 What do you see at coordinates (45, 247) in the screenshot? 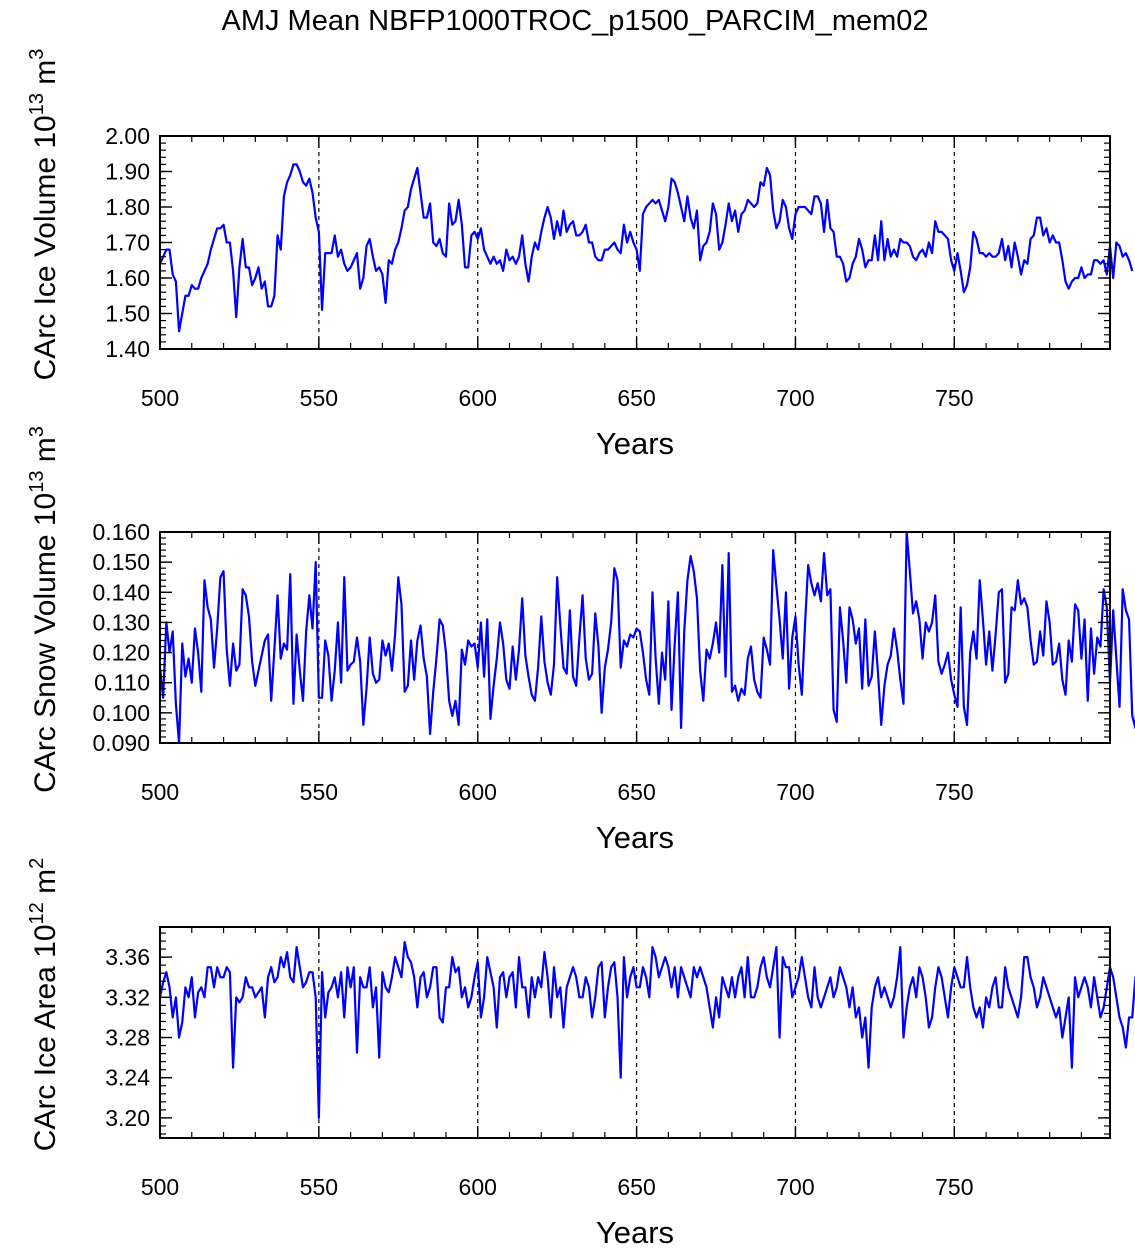
I see `y-axis-label-text: CArc Ice Volume 10` at bounding box center [45, 247].